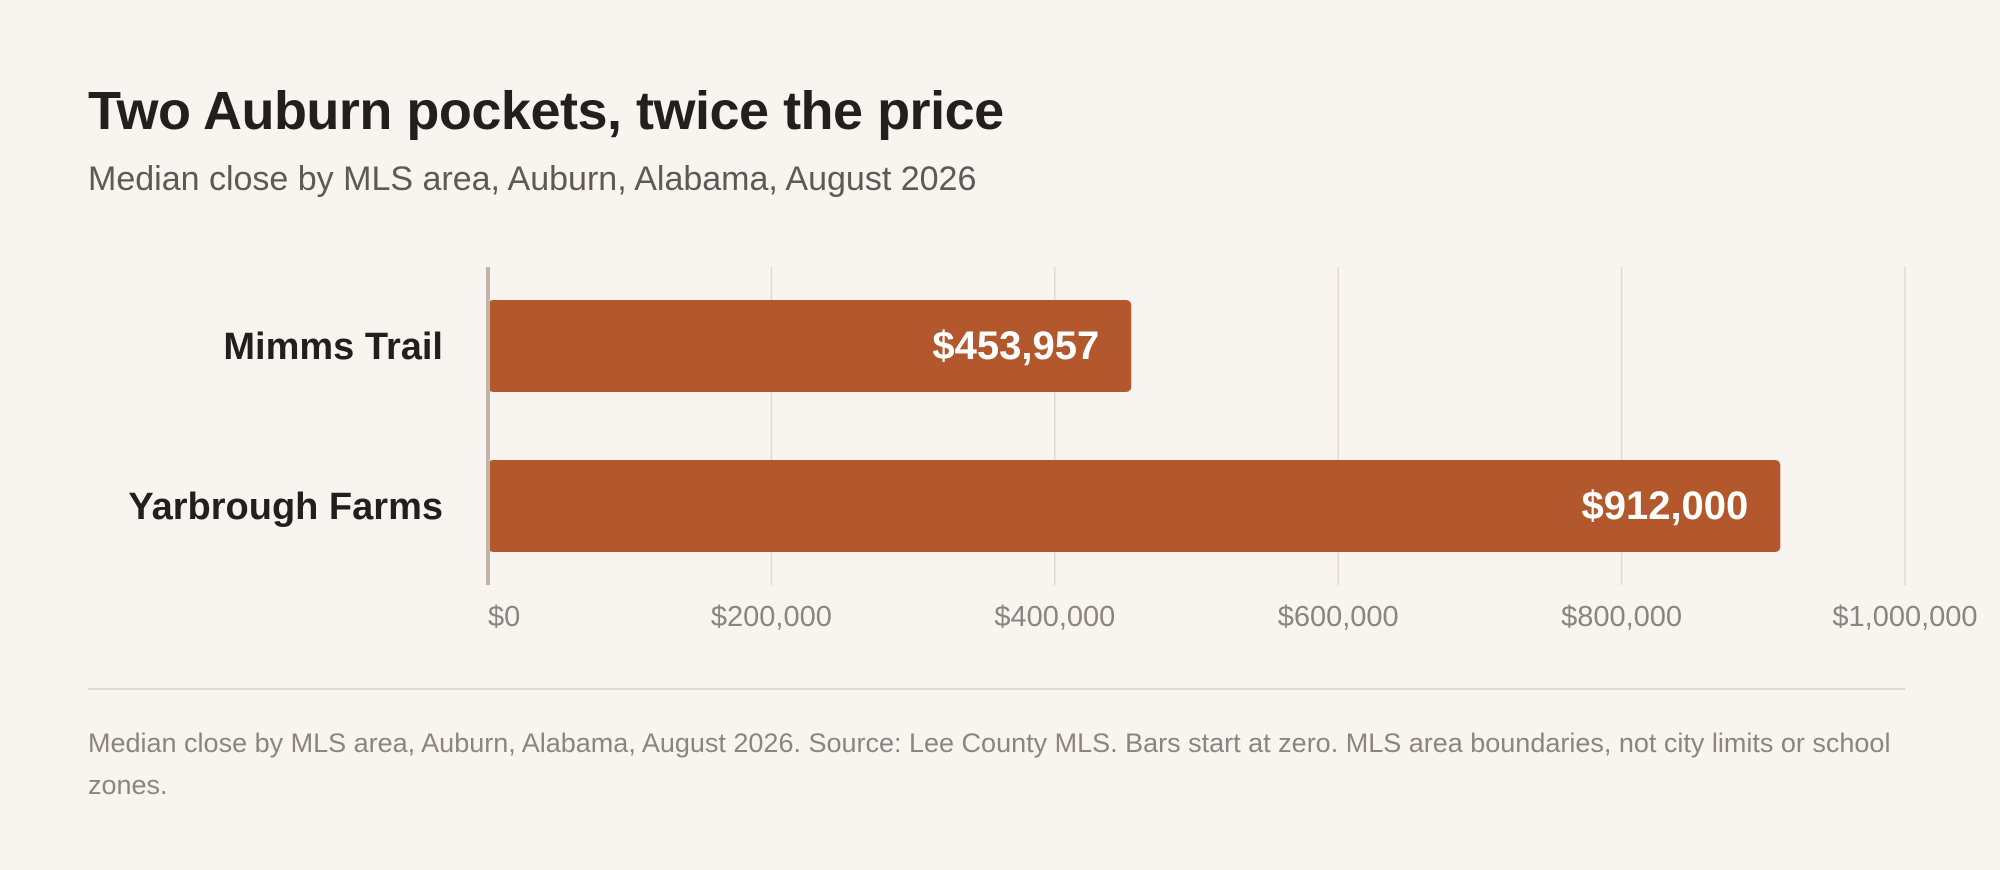  Describe the element at coordinates (1904, 617) in the screenshot. I see `x-tick-label: $1,000,000` at that location.